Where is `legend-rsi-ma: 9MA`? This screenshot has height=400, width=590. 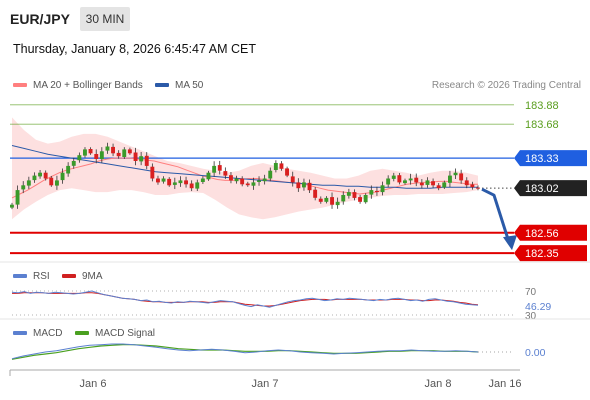 legend-rsi-ma: 9MA is located at coordinates (82, 276).